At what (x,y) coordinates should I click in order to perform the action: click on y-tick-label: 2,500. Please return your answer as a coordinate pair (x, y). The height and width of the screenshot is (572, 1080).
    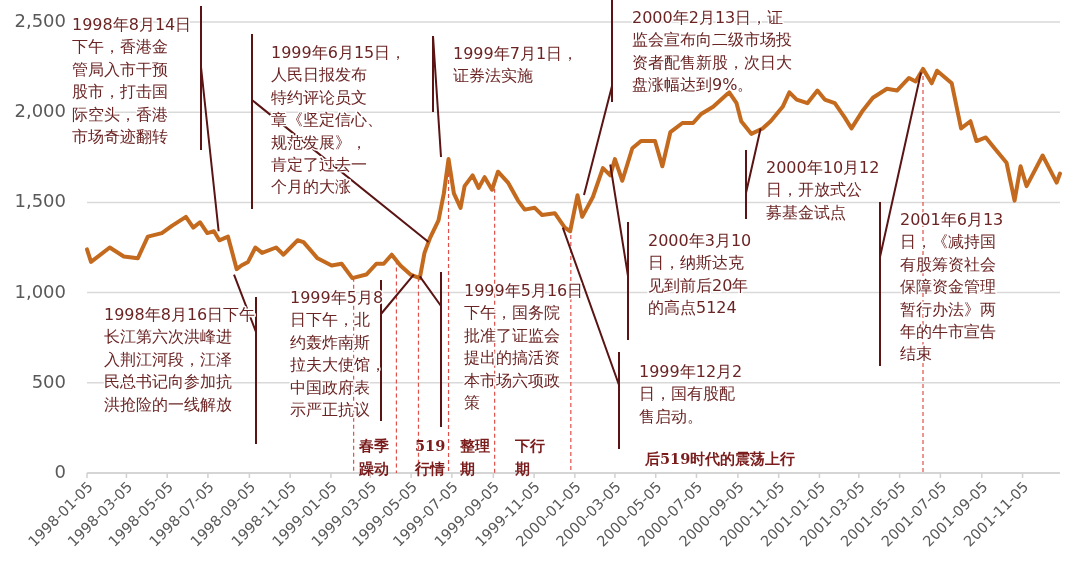
    Looking at the image, I should click on (40, 20).